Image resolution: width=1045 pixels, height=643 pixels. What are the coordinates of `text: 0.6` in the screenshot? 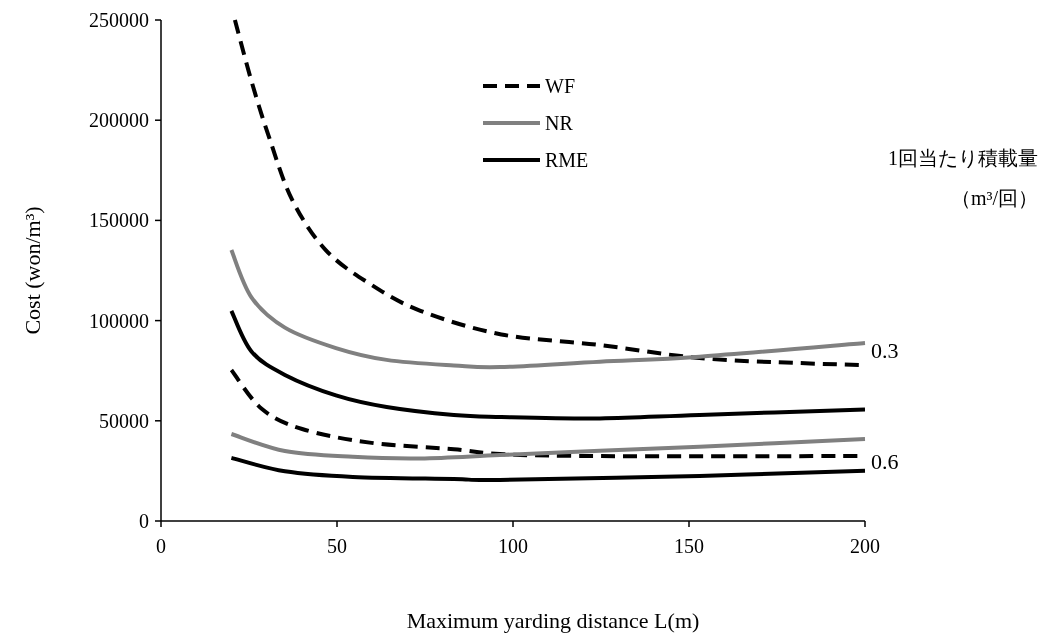 It's located at (885, 461).